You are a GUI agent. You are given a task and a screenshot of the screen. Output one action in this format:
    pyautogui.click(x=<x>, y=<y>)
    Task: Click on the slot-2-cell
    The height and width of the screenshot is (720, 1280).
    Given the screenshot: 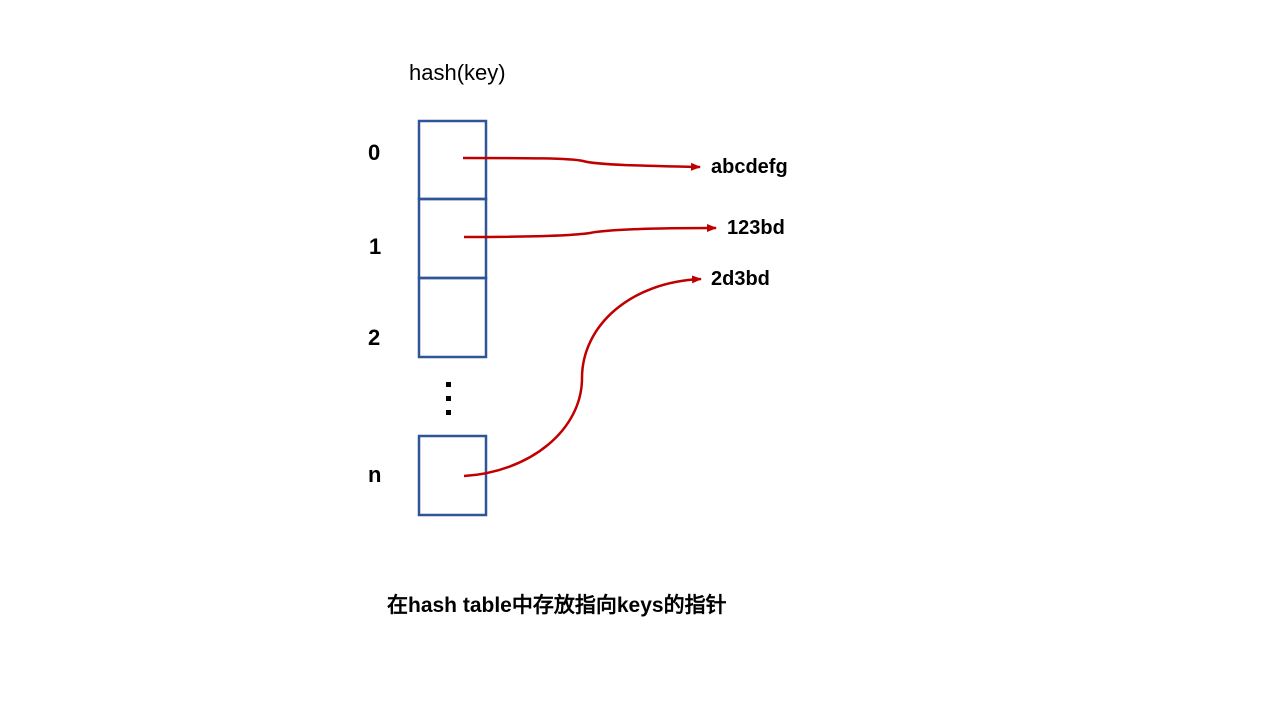 What is the action you would take?
    pyautogui.click(x=452, y=317)
    